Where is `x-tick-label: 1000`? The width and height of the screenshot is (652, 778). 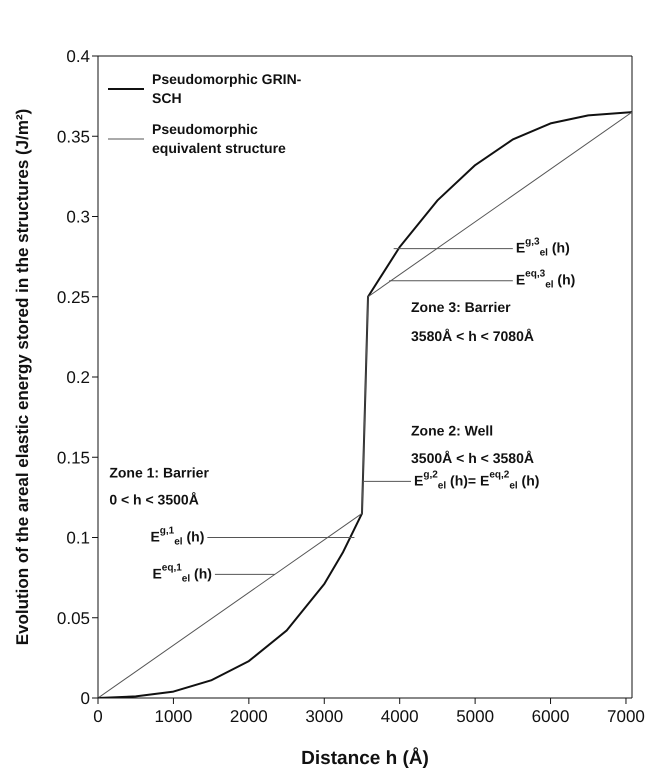
x-tick-label: 1000 is located at coordinates (173, 716).